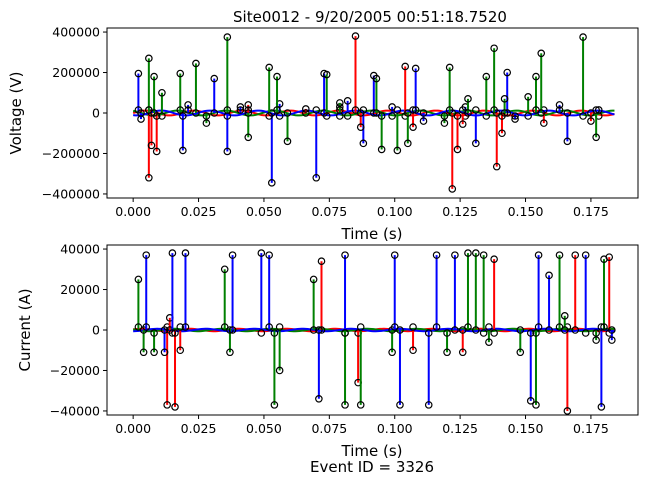 This screenshot has height=486, width=646. Describe the element at coordinates (372, 451) in the screenshot. I see `current-xlabel: Time (s)` at that location.